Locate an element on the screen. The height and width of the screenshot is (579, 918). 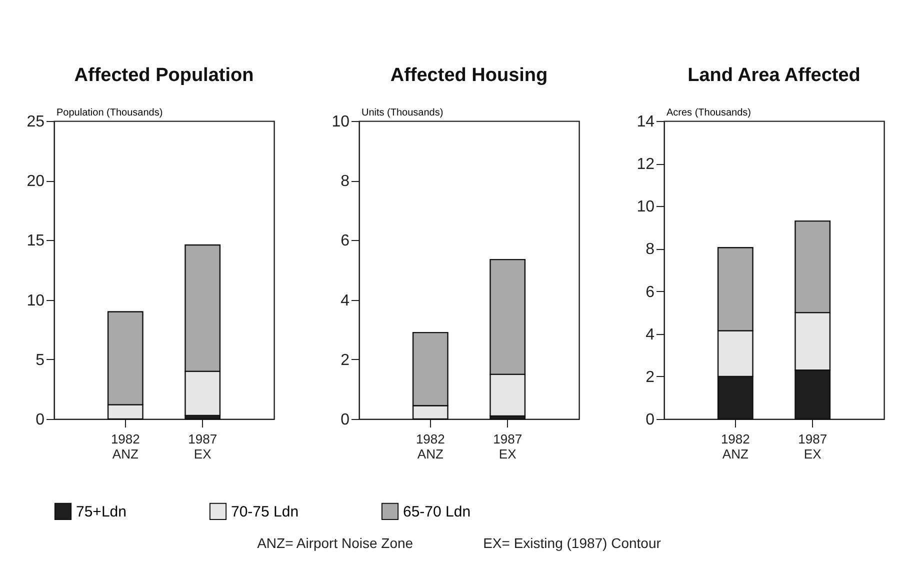
chart-title: Affected Housing is located at coordinates (469, 75).